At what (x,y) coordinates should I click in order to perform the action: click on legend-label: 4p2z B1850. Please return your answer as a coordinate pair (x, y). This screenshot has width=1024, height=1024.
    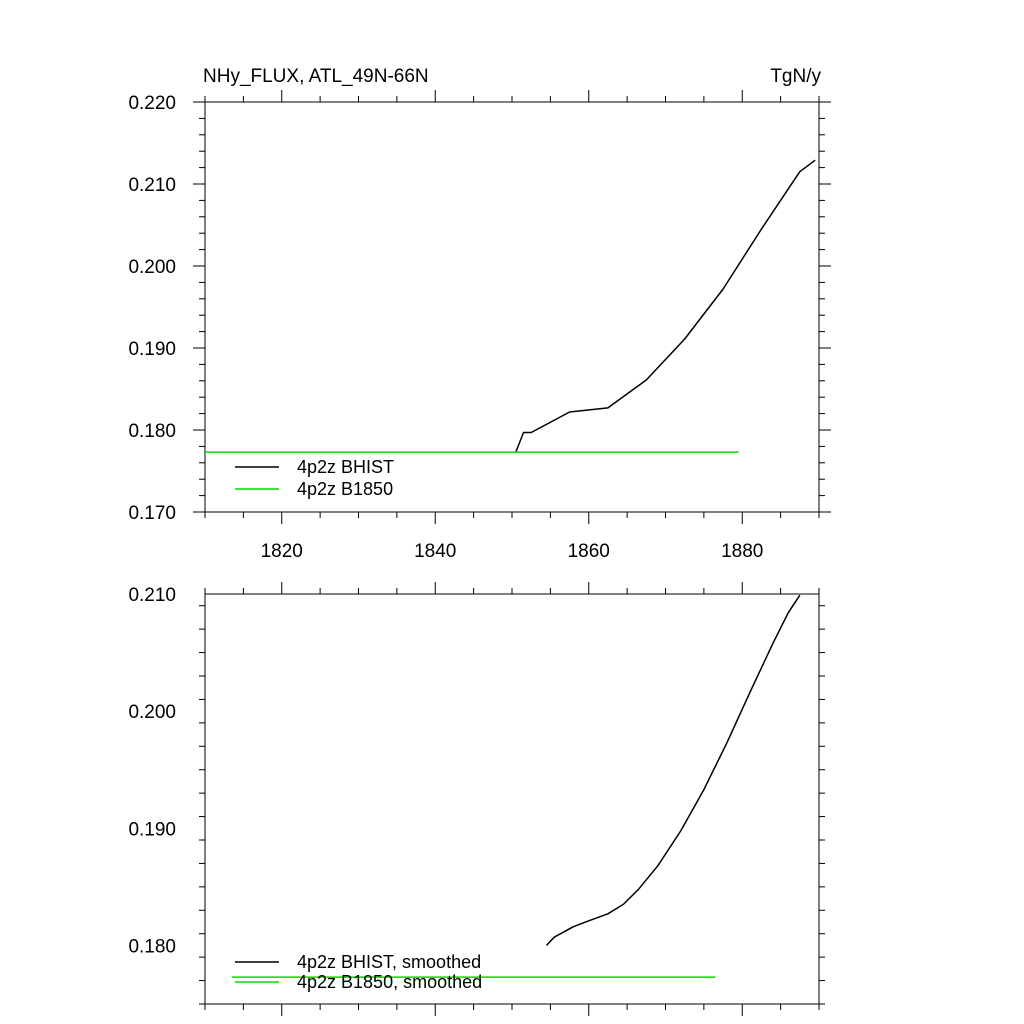
    Looking at the image, I should click on (345, 489).